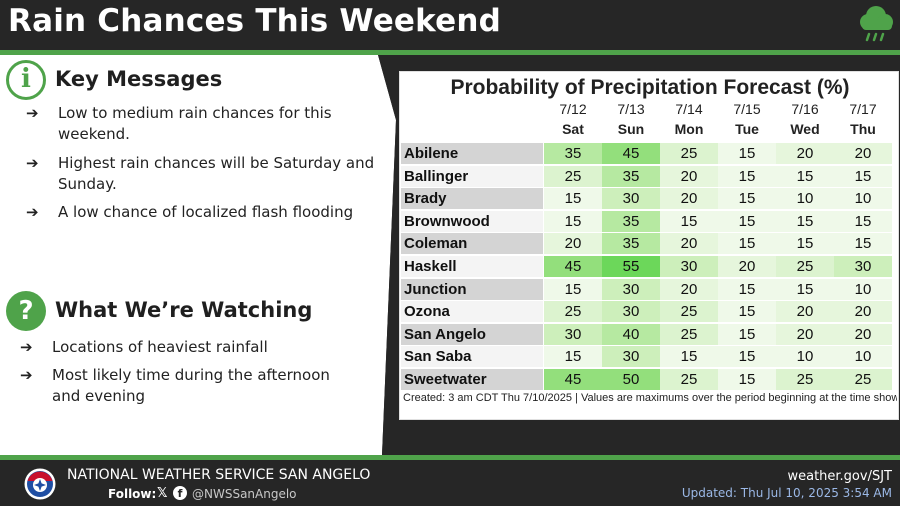 The height and width of the screenshot is (506, 900). I want to click on row-location: Ozona, so click(472, 311).